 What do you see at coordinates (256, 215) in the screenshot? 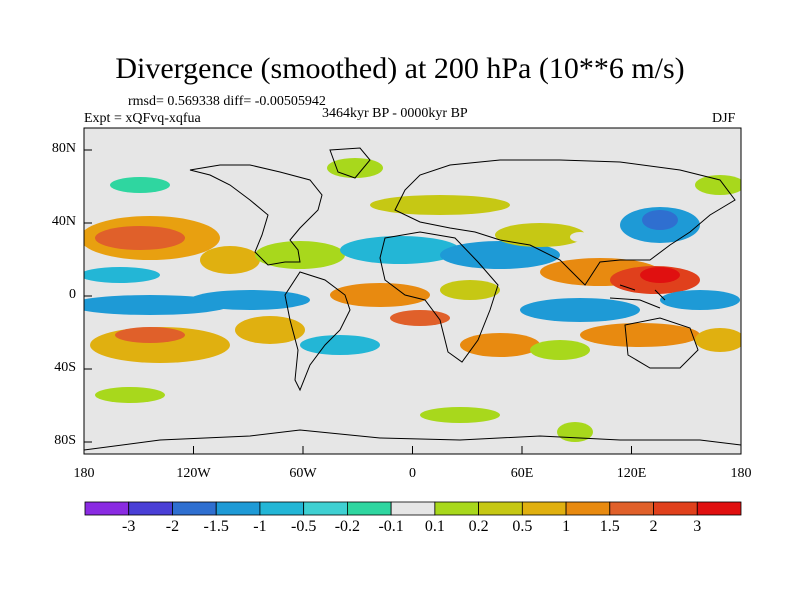
I see `coastline-north-america` at bounding box center [256, 215].